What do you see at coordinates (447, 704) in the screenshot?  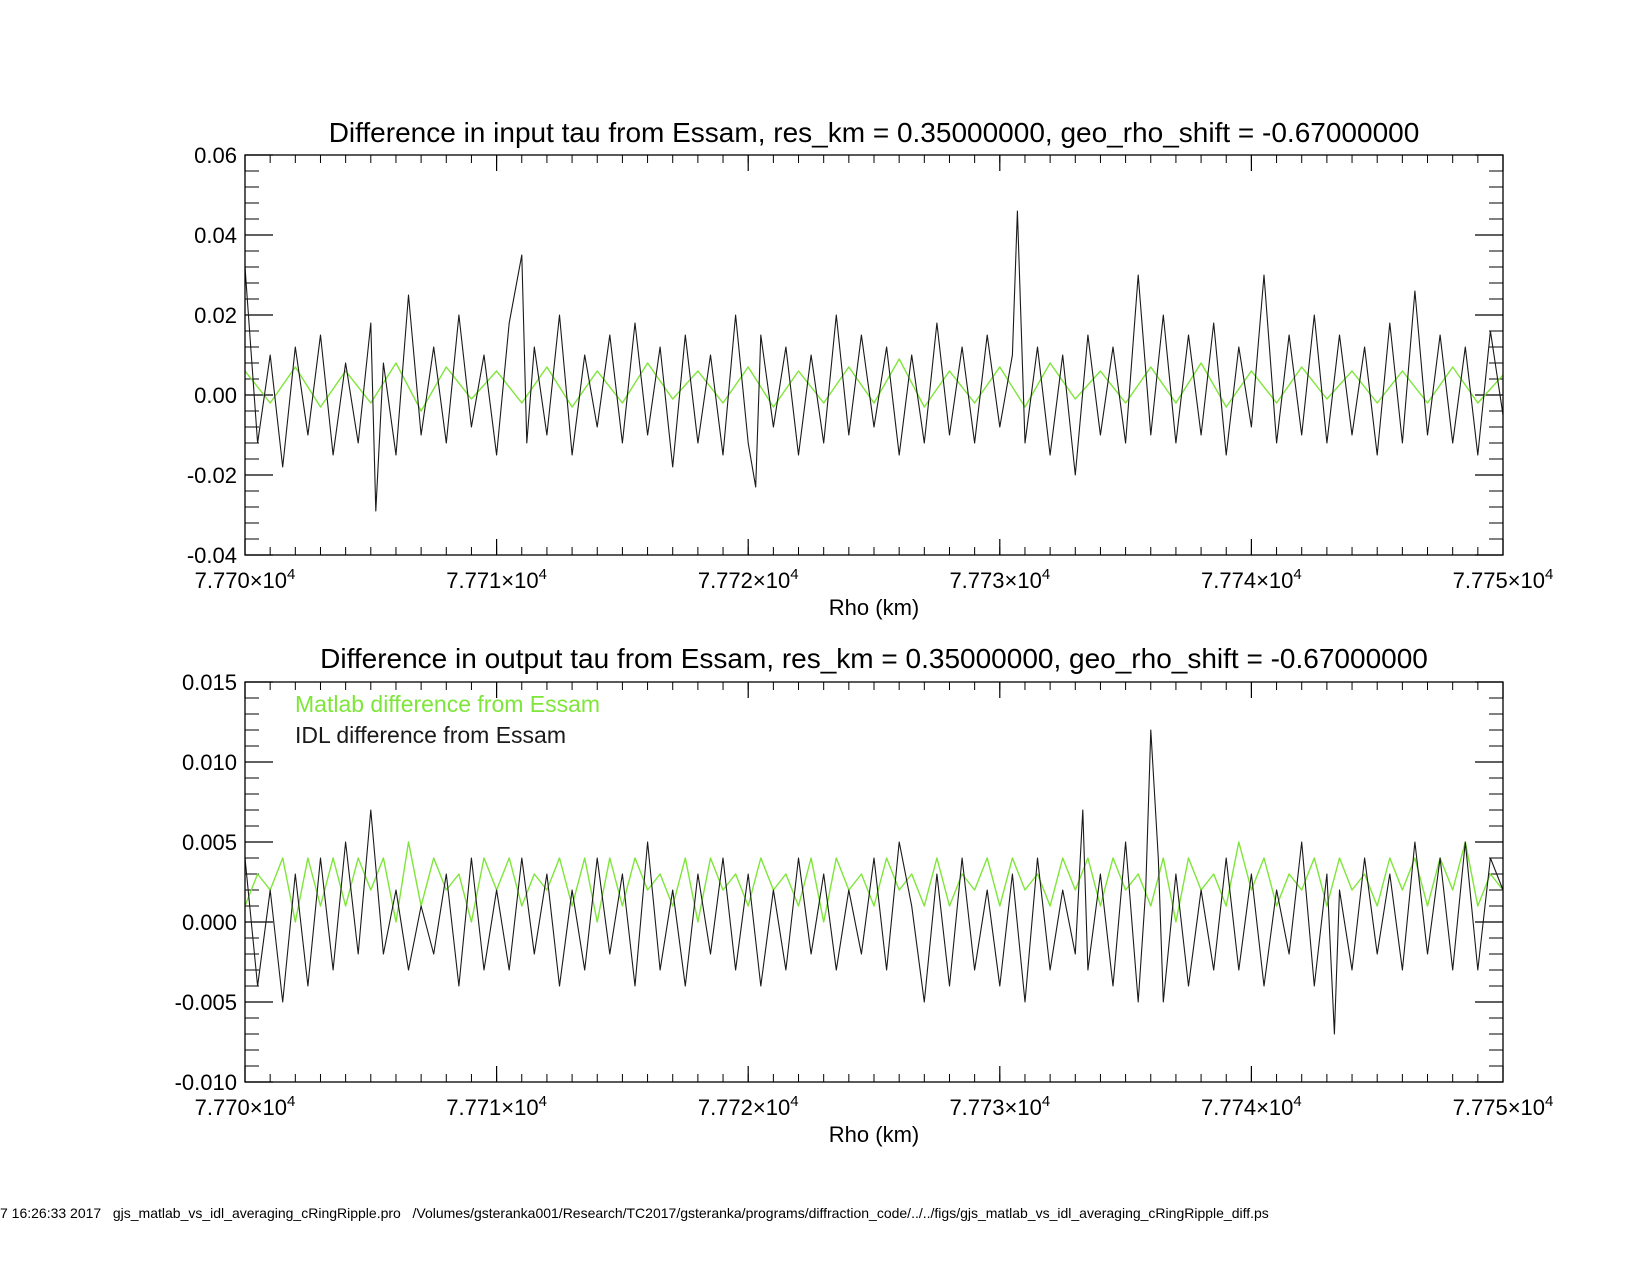 I see `legend-entry-matlab: Matlab difference from Essam` at bounding box center [447, 704].